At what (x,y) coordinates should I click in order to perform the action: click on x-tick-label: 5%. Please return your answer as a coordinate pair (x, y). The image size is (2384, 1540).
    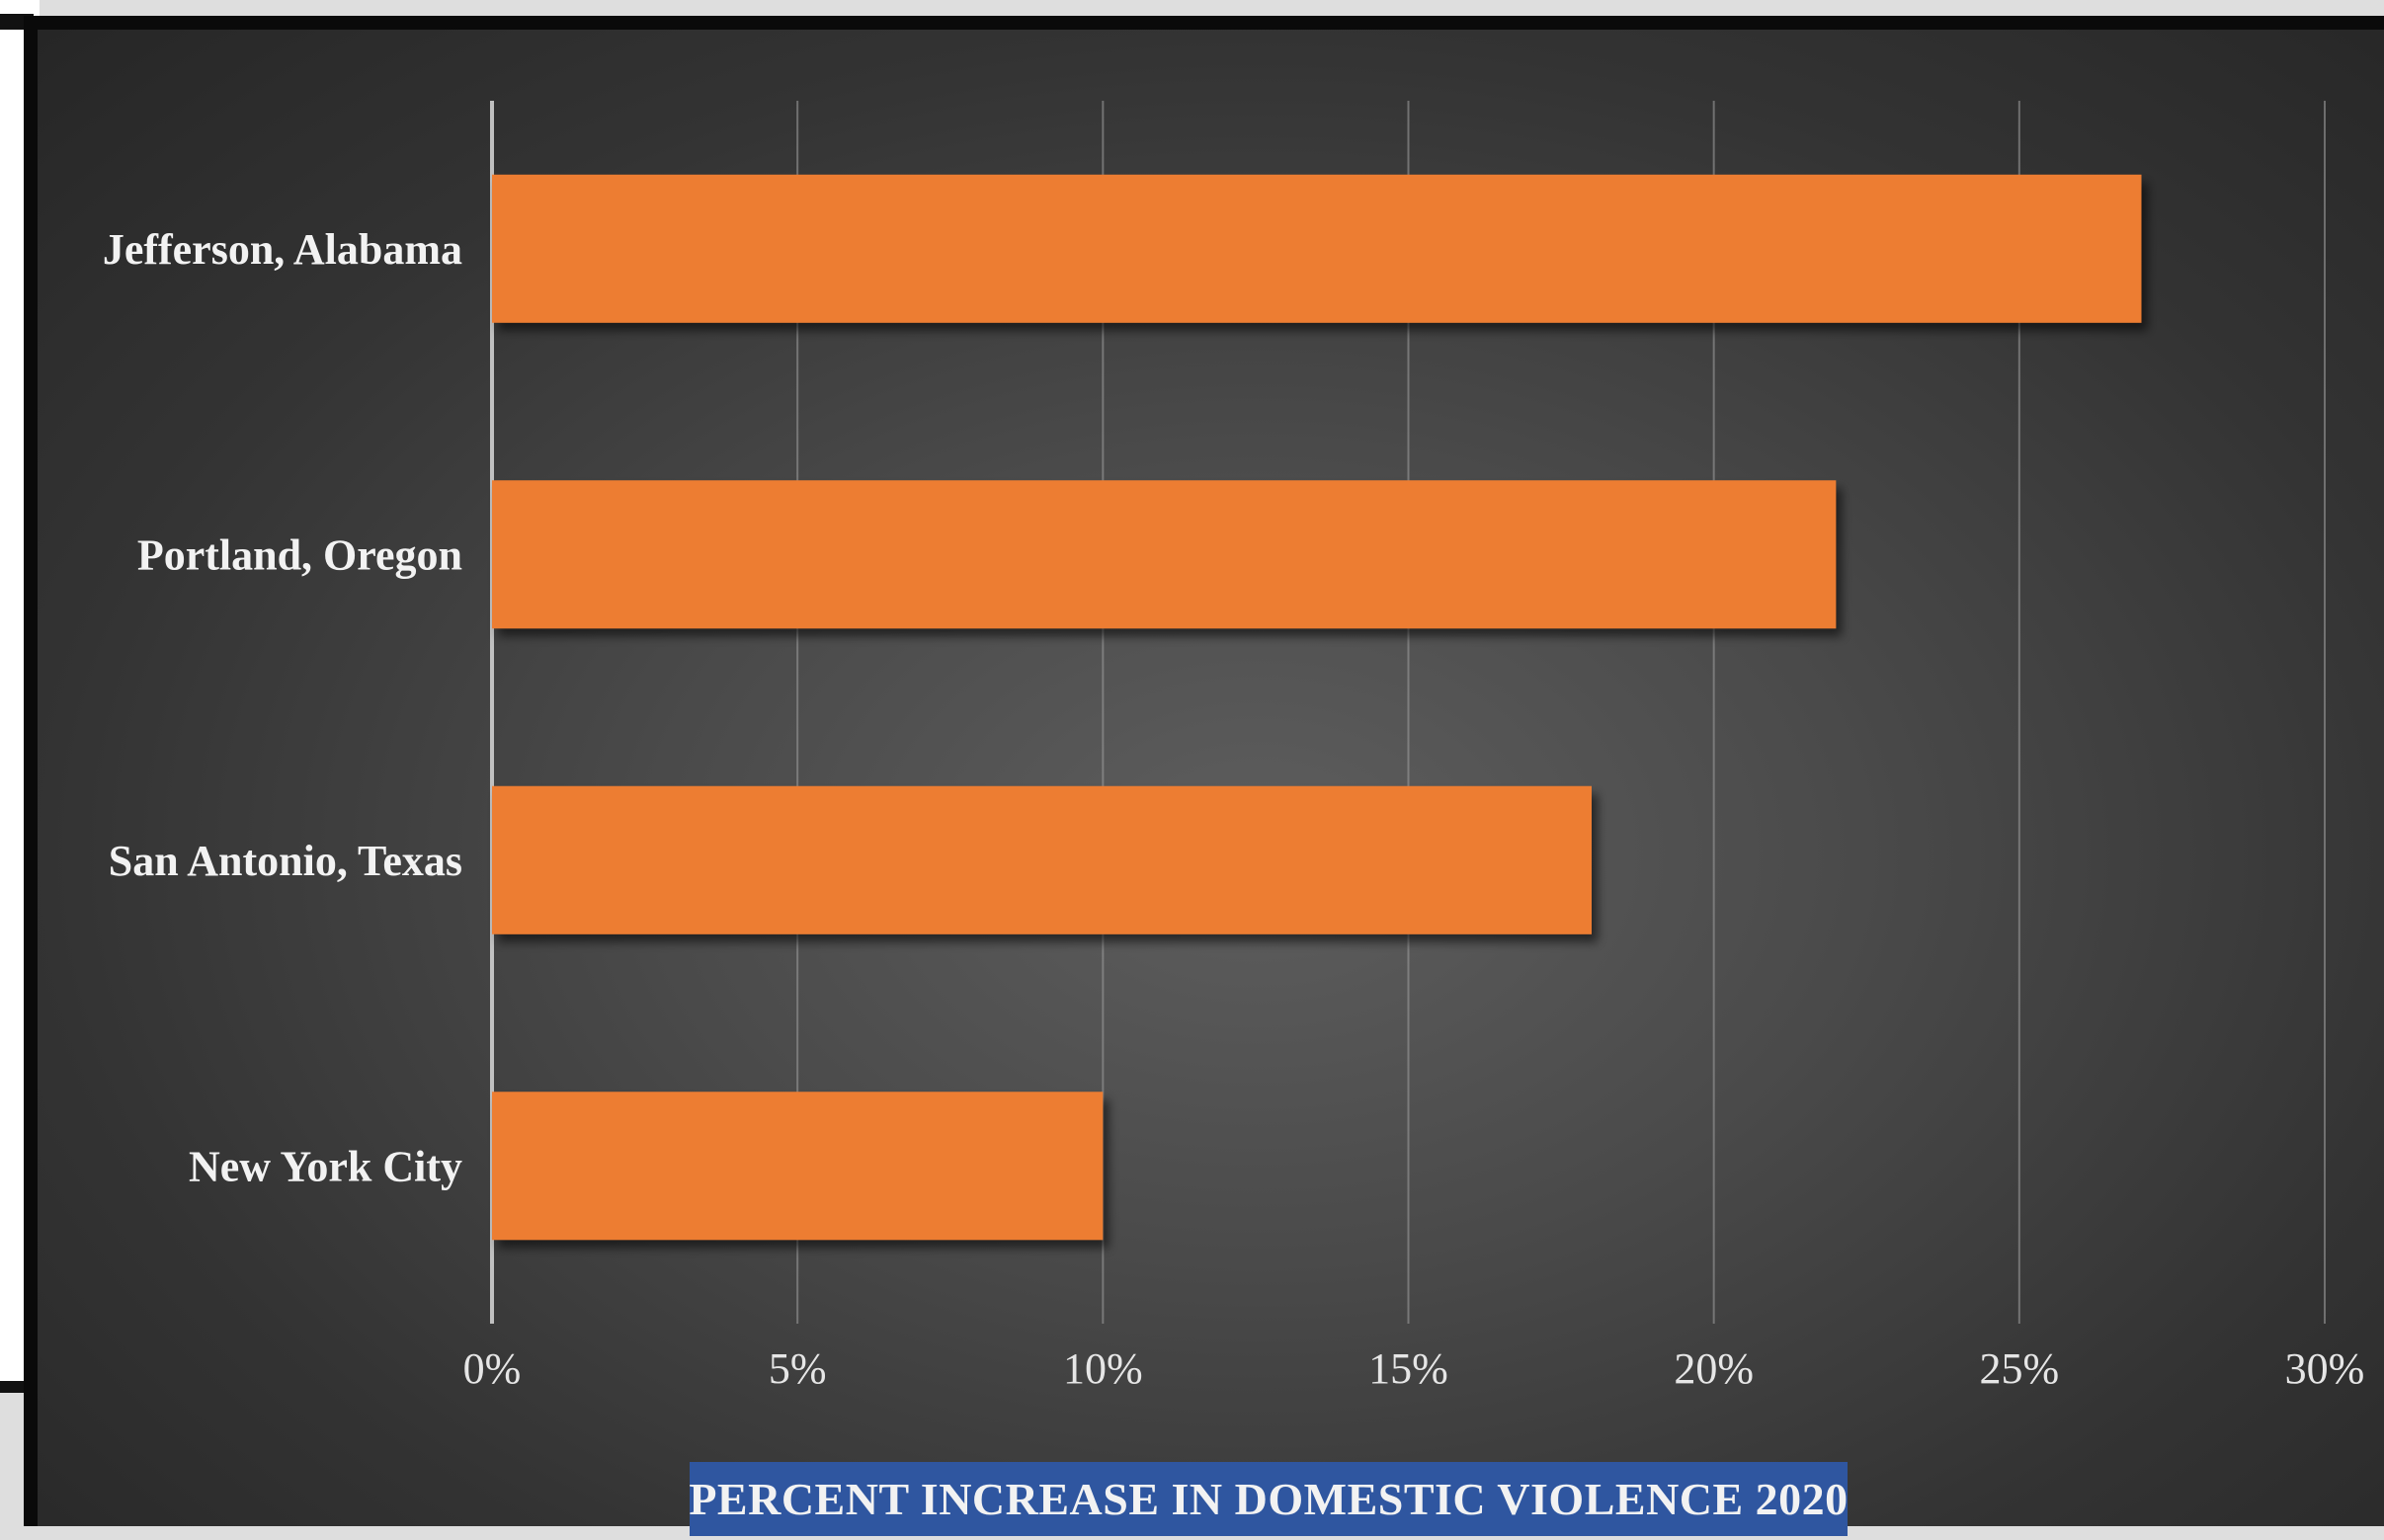
    Looking at the image, I should click on (798, 1368).